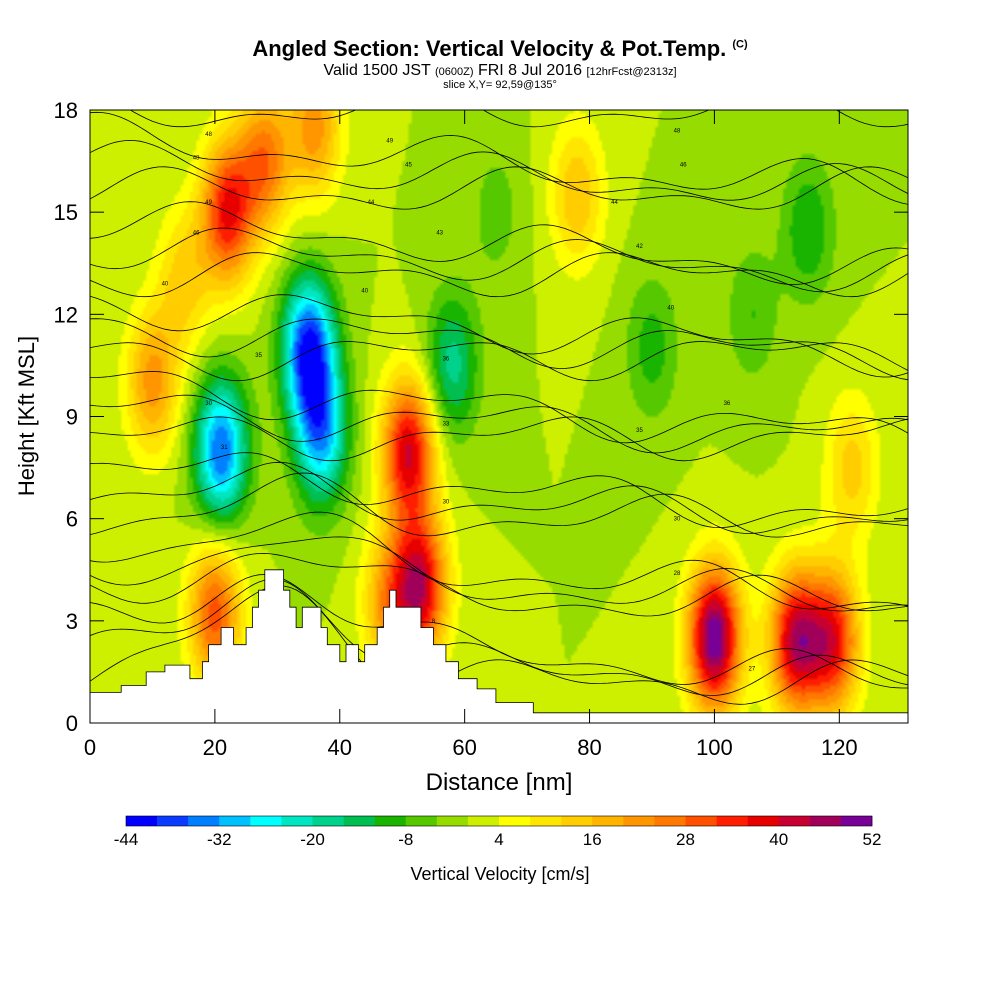 The width and height of the screenshot is (1000, 1000). I want to click on contour-label: 27, so click(752, 670).